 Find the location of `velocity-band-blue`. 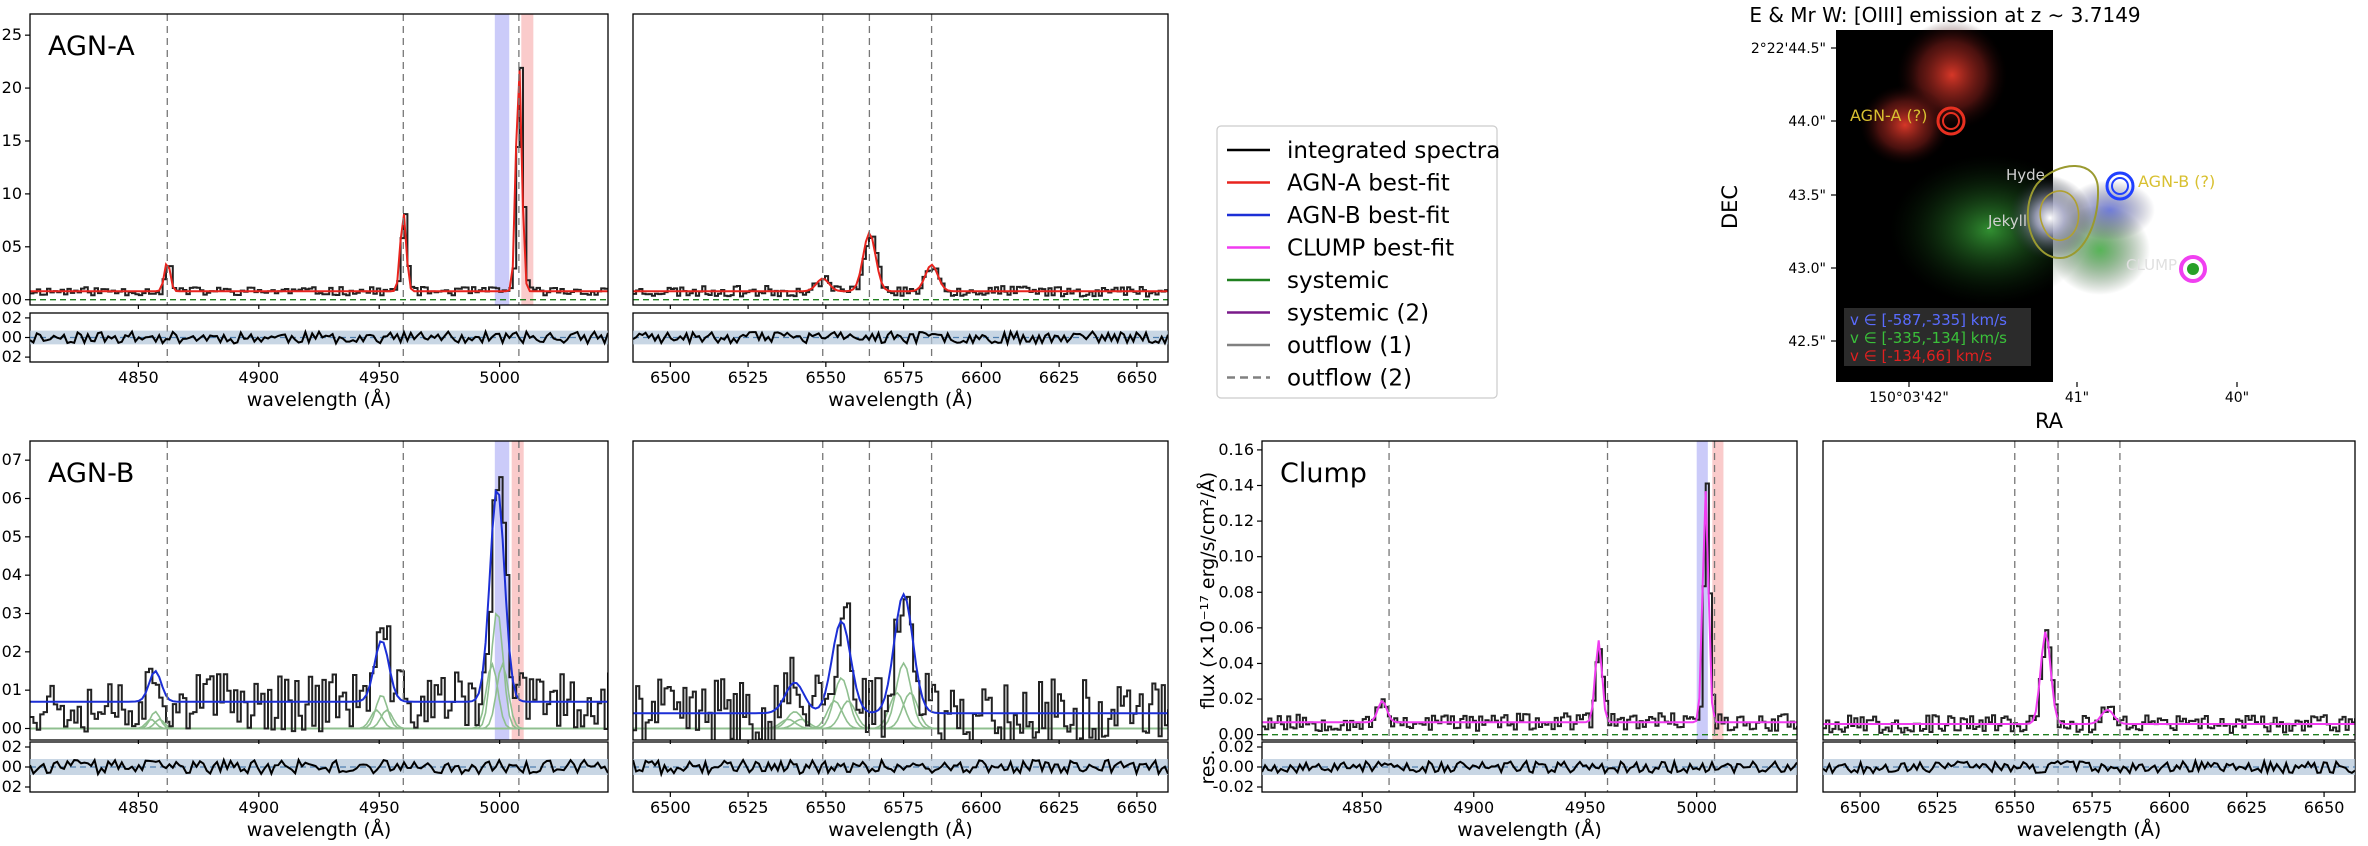

velocity-band-blue is located at coordinates (502, 159).